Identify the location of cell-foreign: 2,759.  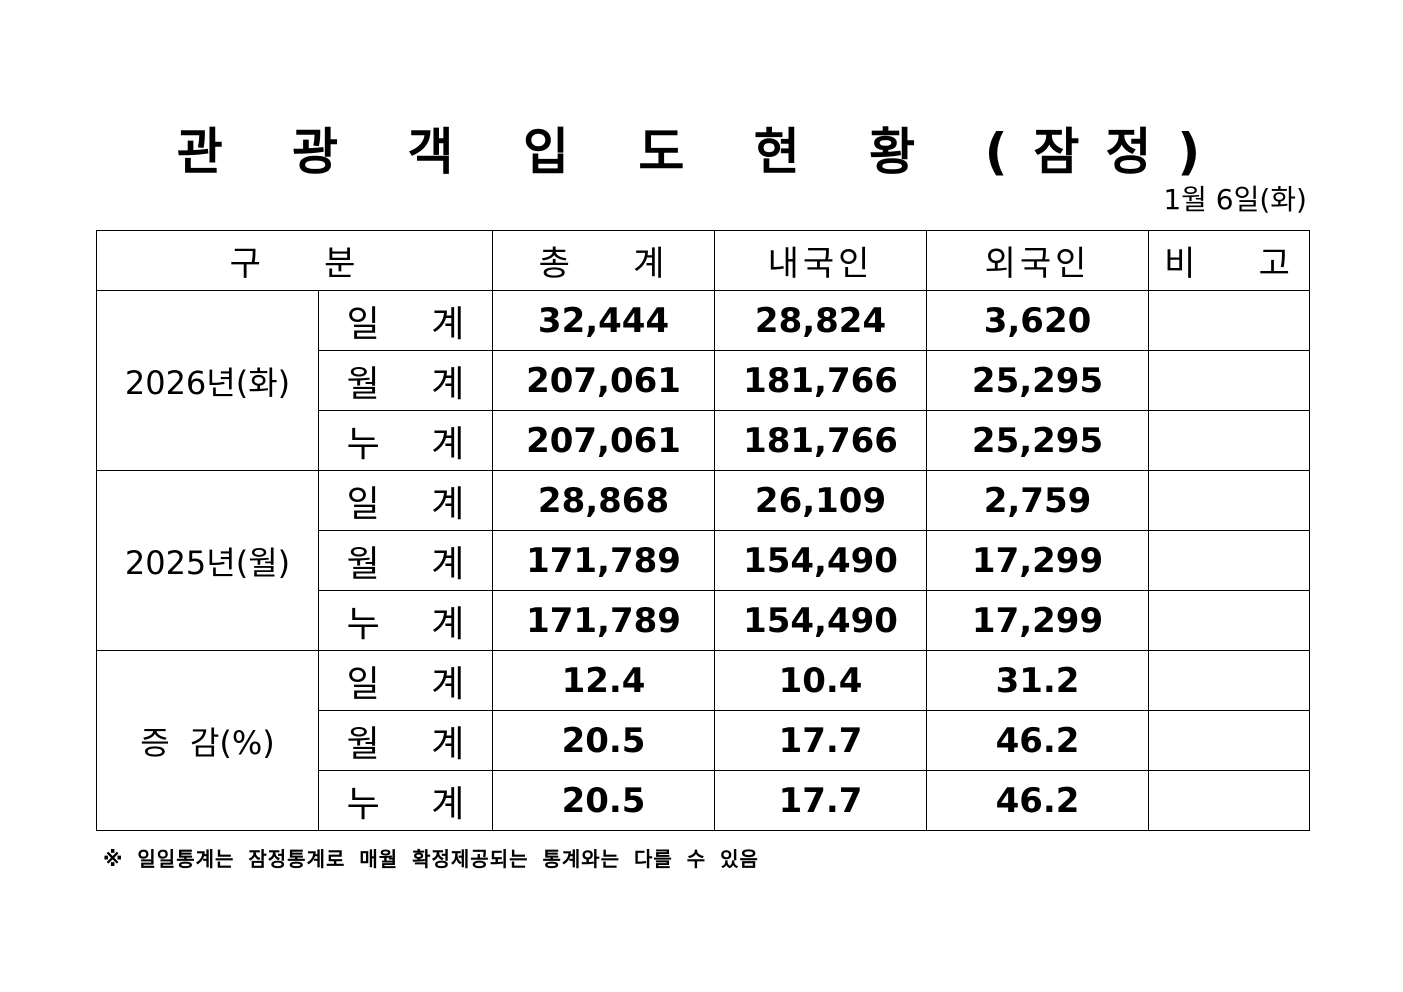
(1038, 500).